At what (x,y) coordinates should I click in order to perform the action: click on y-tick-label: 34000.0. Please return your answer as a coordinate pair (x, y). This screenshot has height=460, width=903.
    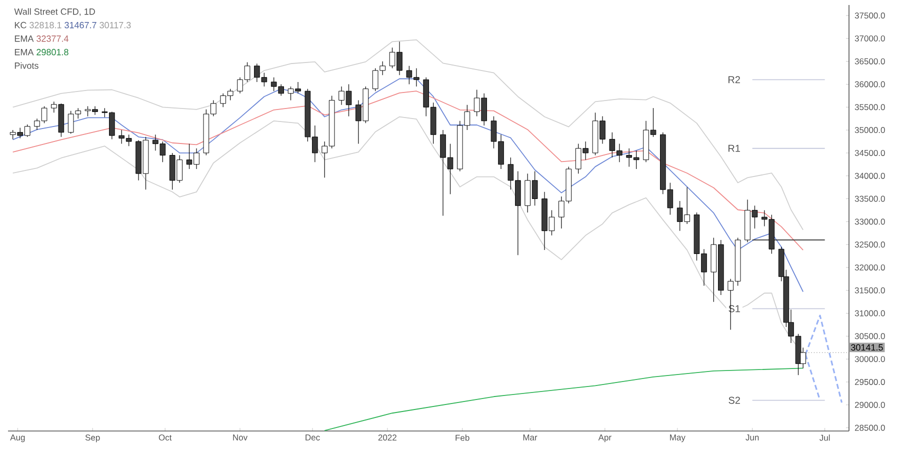
    Looking at the image, I should click on (869, 175).